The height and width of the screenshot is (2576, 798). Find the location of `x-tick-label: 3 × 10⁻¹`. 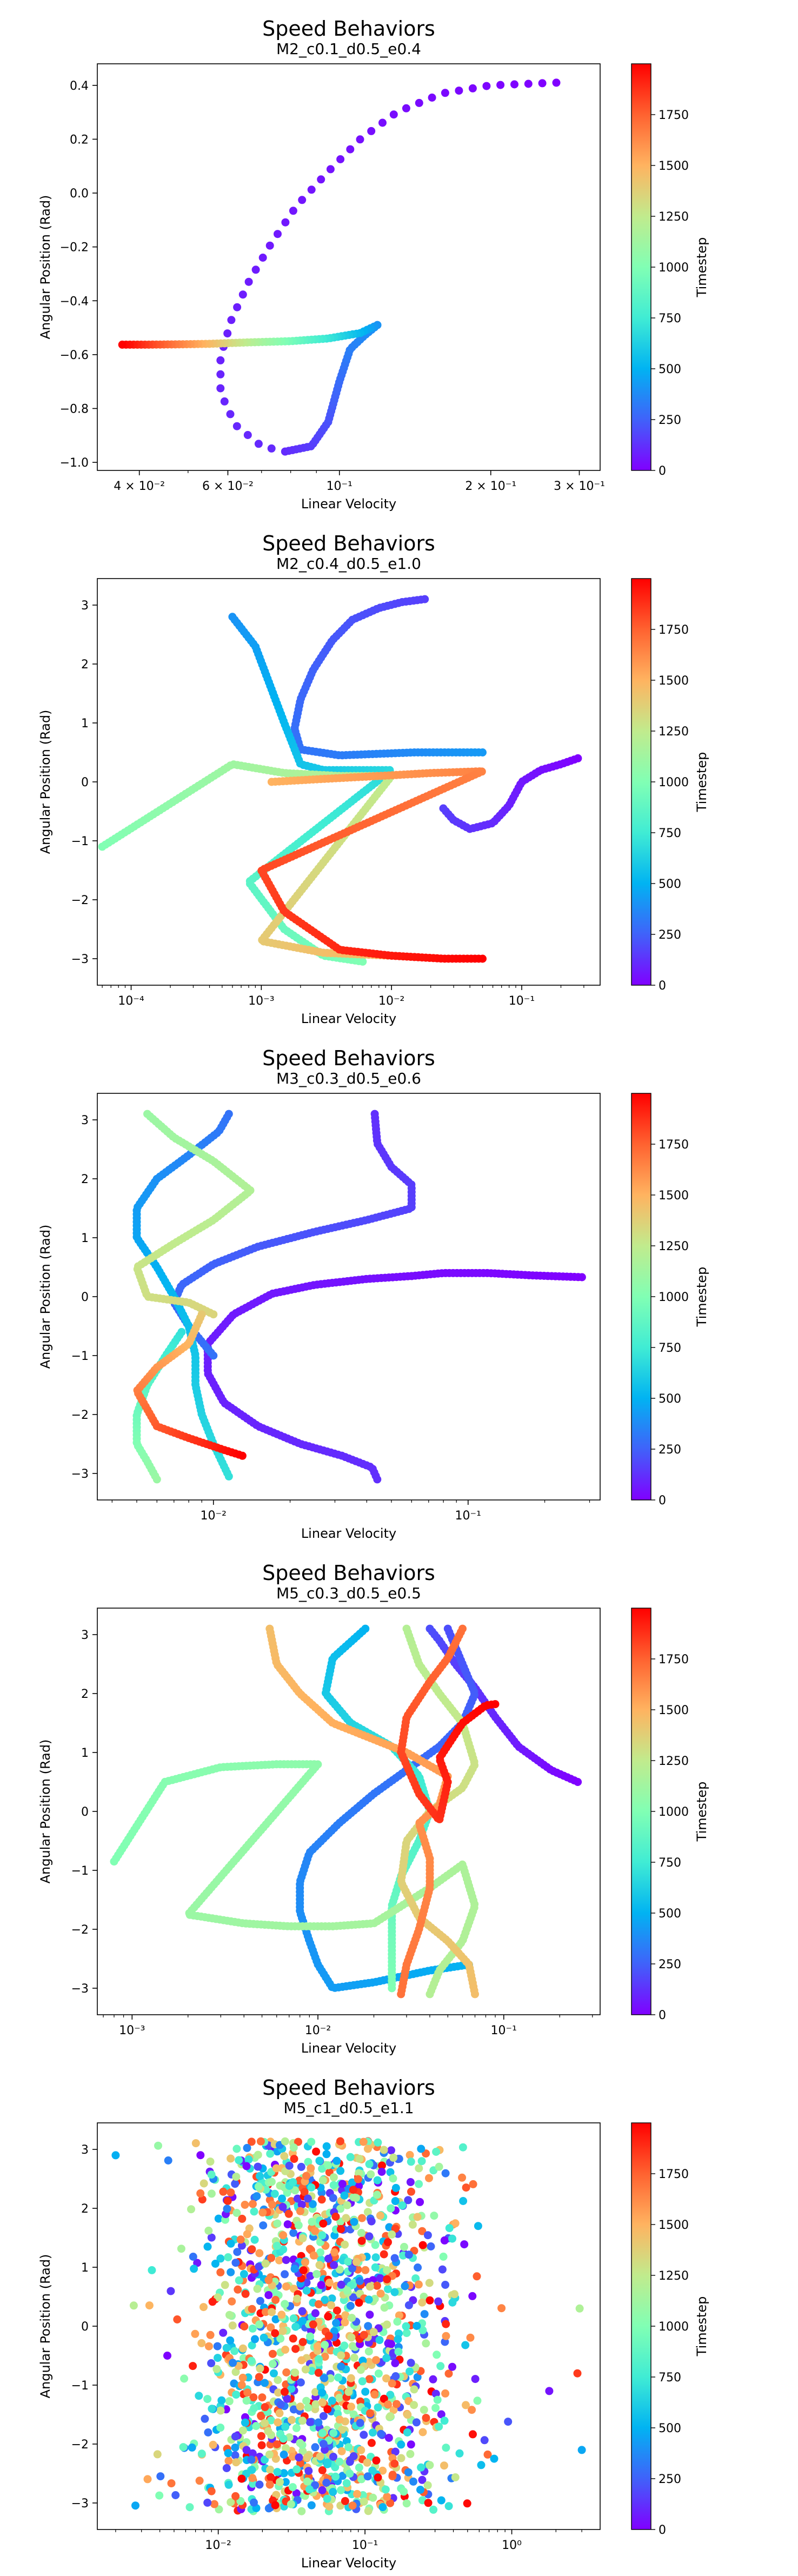

x-tick-label: 3 × 10⁻¹ is located at coordinates (579, 486).